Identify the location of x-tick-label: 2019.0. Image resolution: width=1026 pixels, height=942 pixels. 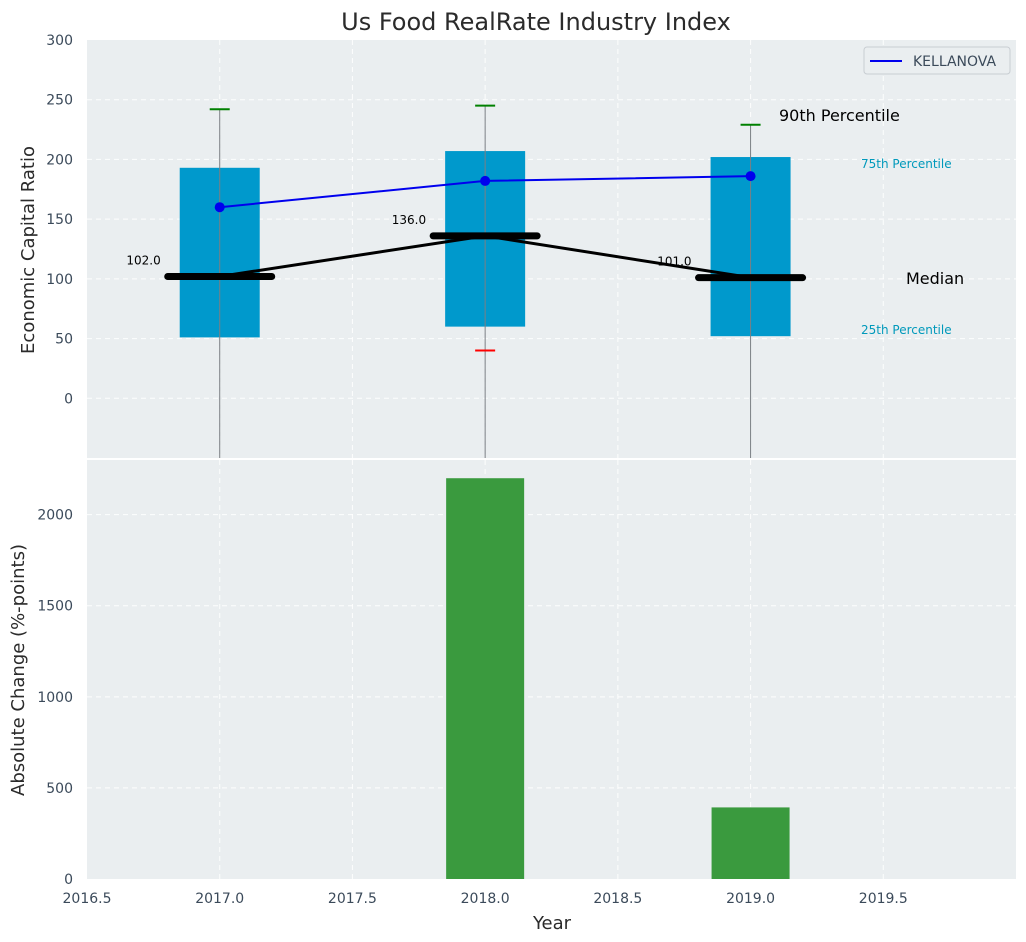
(750, 899).